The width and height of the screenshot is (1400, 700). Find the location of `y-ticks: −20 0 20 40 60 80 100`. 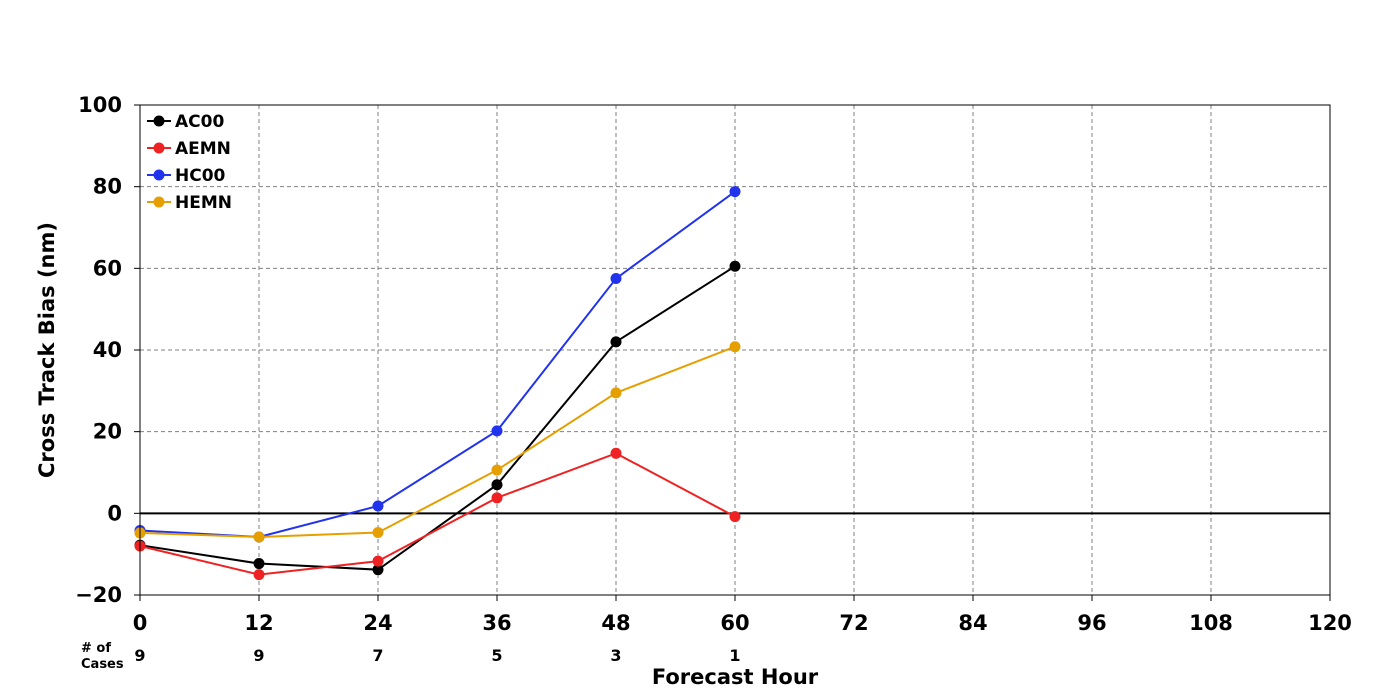

y-ticks: −20 0 20 40 60 80 100 is located at coordinates (107, 350).